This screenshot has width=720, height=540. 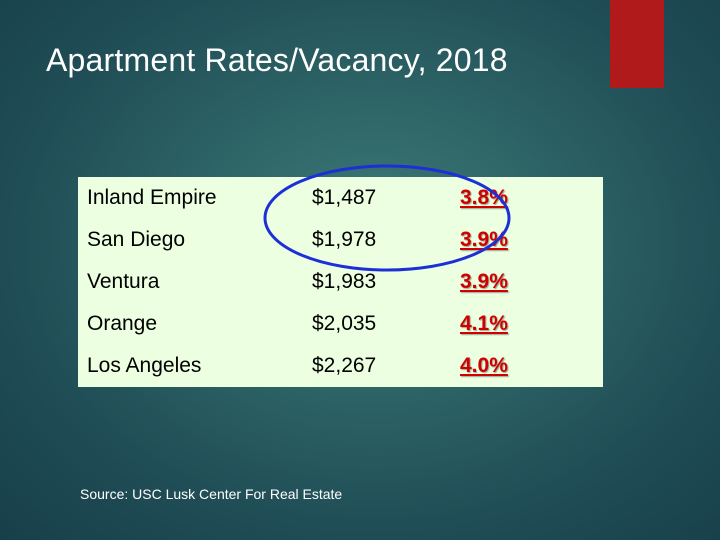 I want to click on vacancy-cell: 4.0%, so click(x=484, y=365).